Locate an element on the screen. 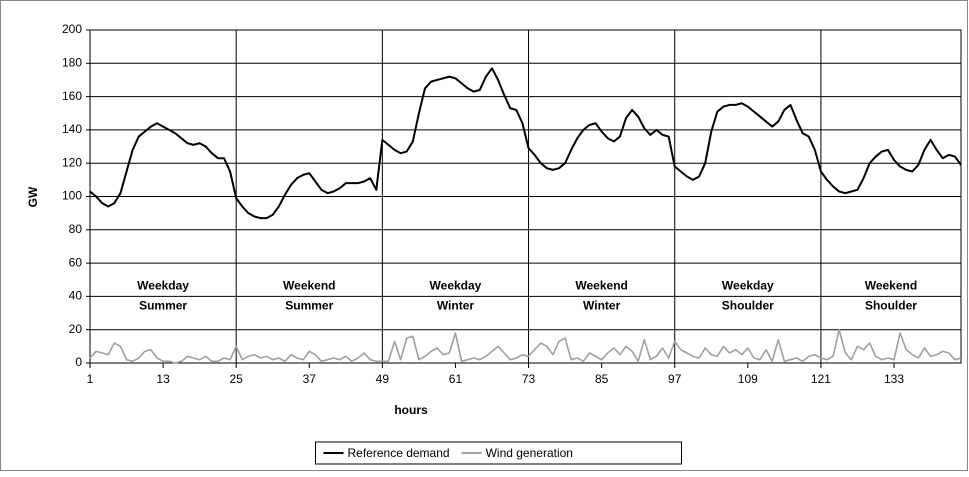 This screenshot has height=477, width=969. legend-box is located at coordinates (498, 453).